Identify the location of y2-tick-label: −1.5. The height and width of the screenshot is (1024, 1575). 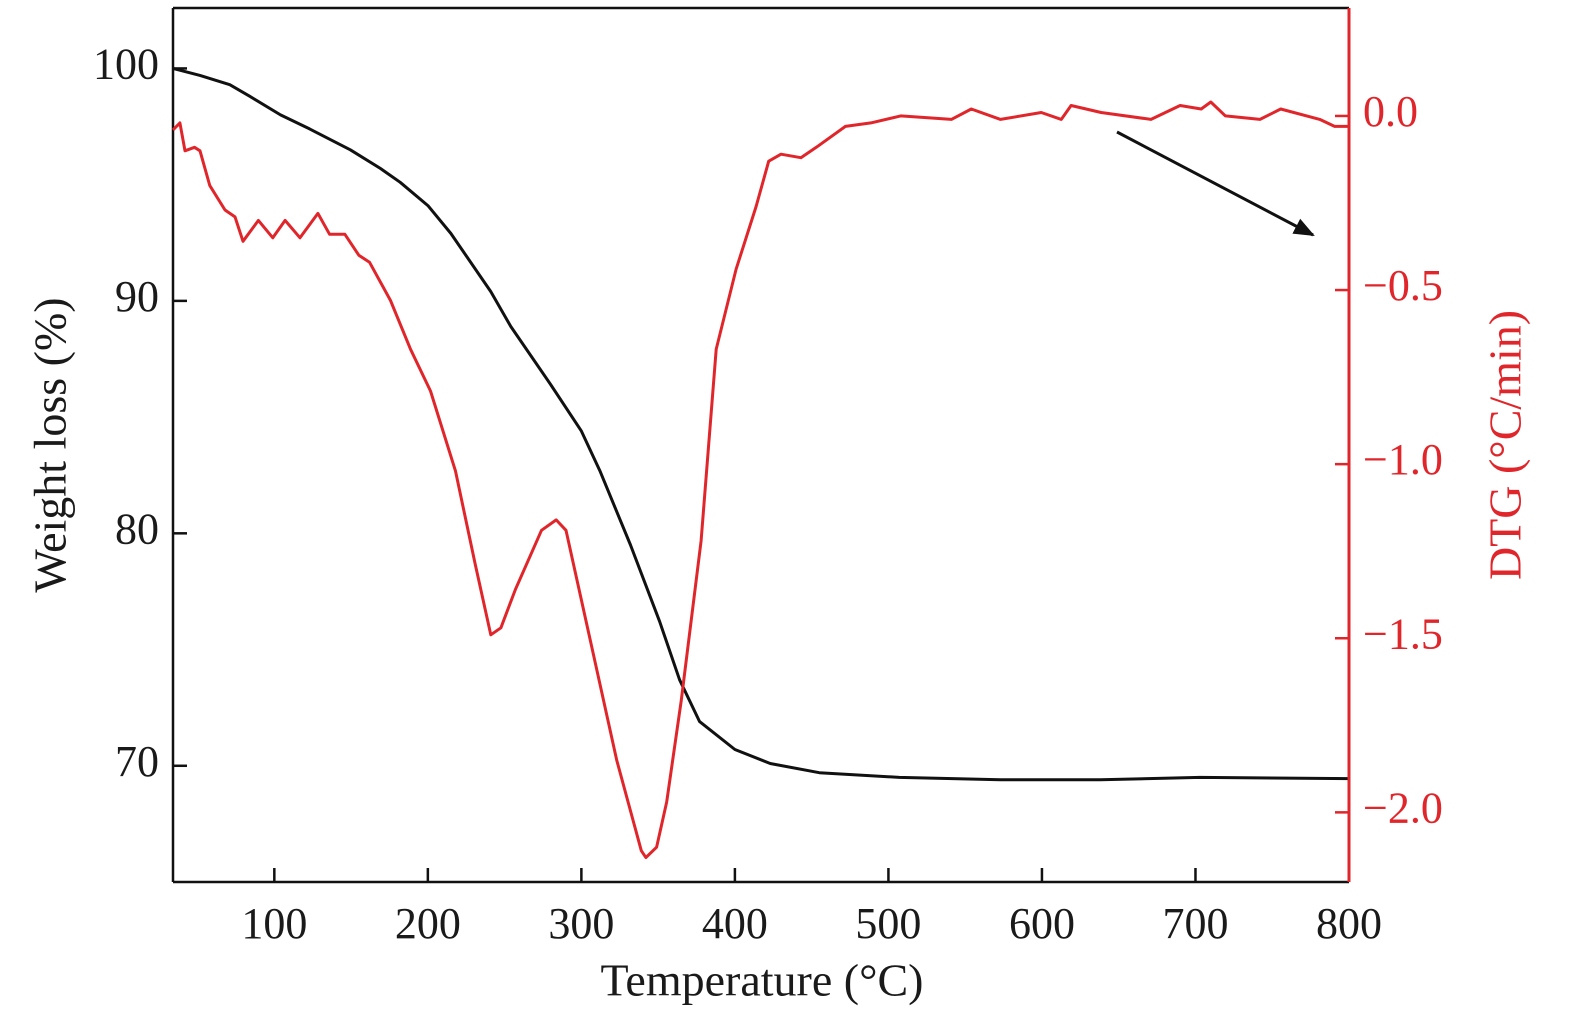
(1403, 633).